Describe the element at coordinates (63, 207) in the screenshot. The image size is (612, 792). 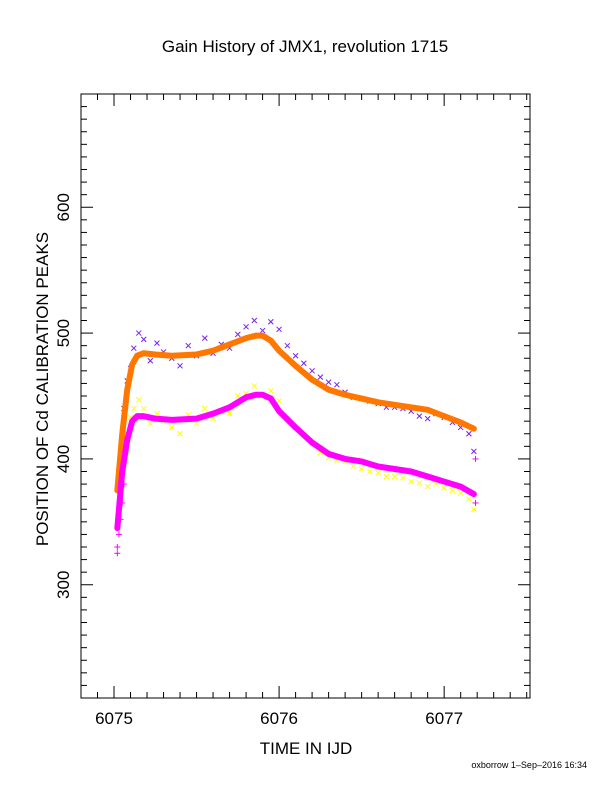
I see `y-tick-label: 600` at that location.